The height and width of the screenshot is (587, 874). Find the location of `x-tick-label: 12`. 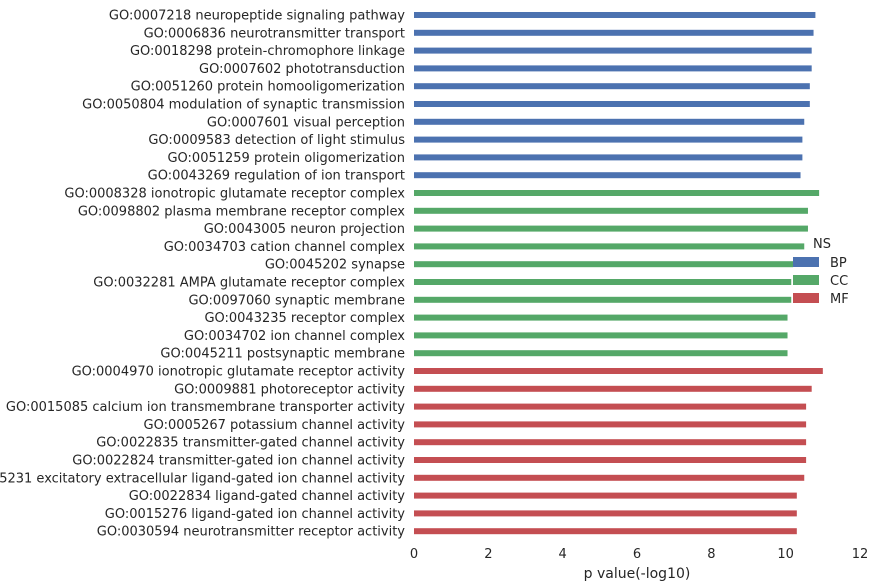

x-tick-label: 12 is located at coordinates (860, 554).